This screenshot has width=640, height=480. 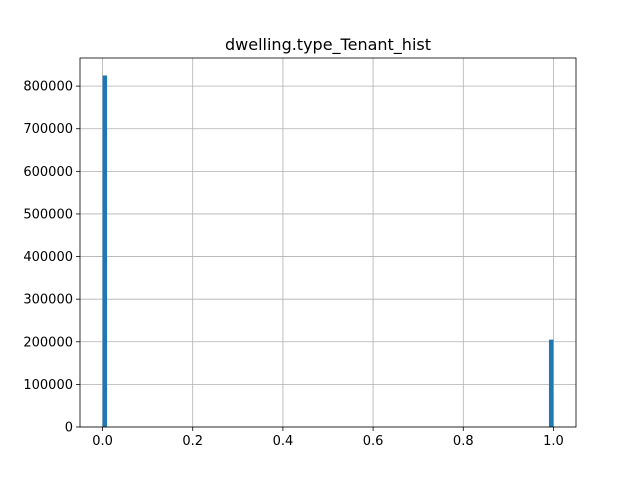 I want to click on y-tick-label: 800000, so click(x=48, y=87).